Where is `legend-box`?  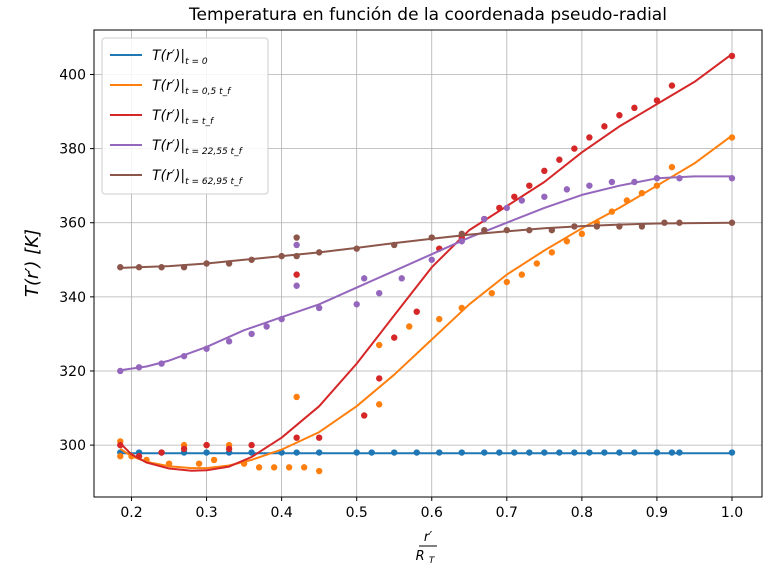 legend-box is located at coordinates (185, 116).